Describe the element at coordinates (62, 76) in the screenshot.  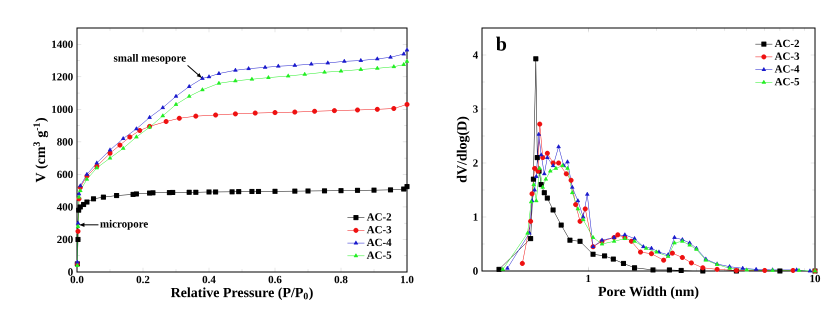
I see `y-tick-label: 1200` at that location.